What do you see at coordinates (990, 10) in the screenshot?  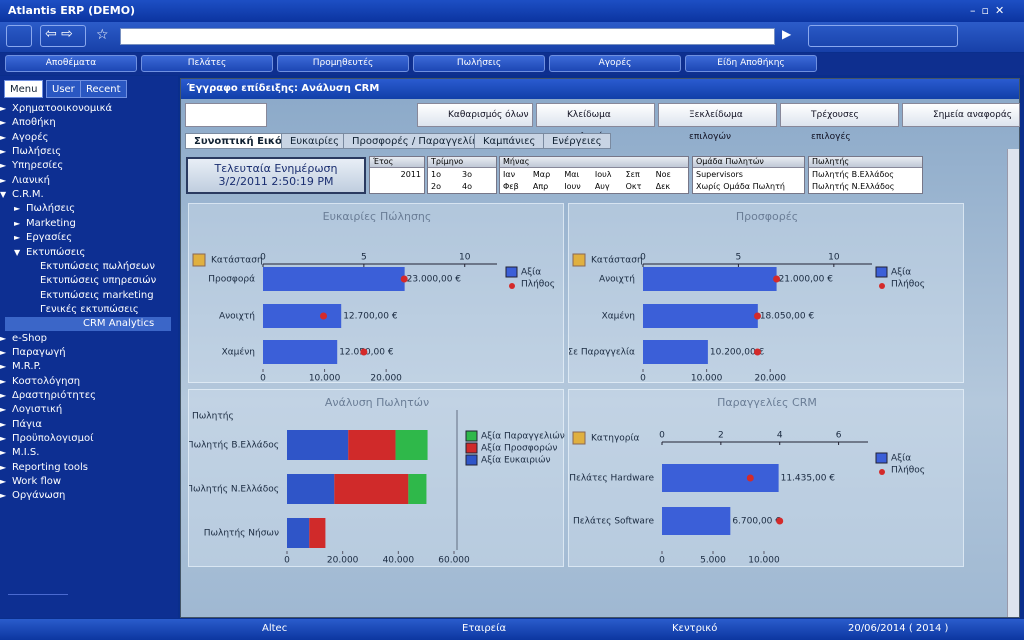 I see `window-controls: –▫✕` at bounding box center [990, 10].